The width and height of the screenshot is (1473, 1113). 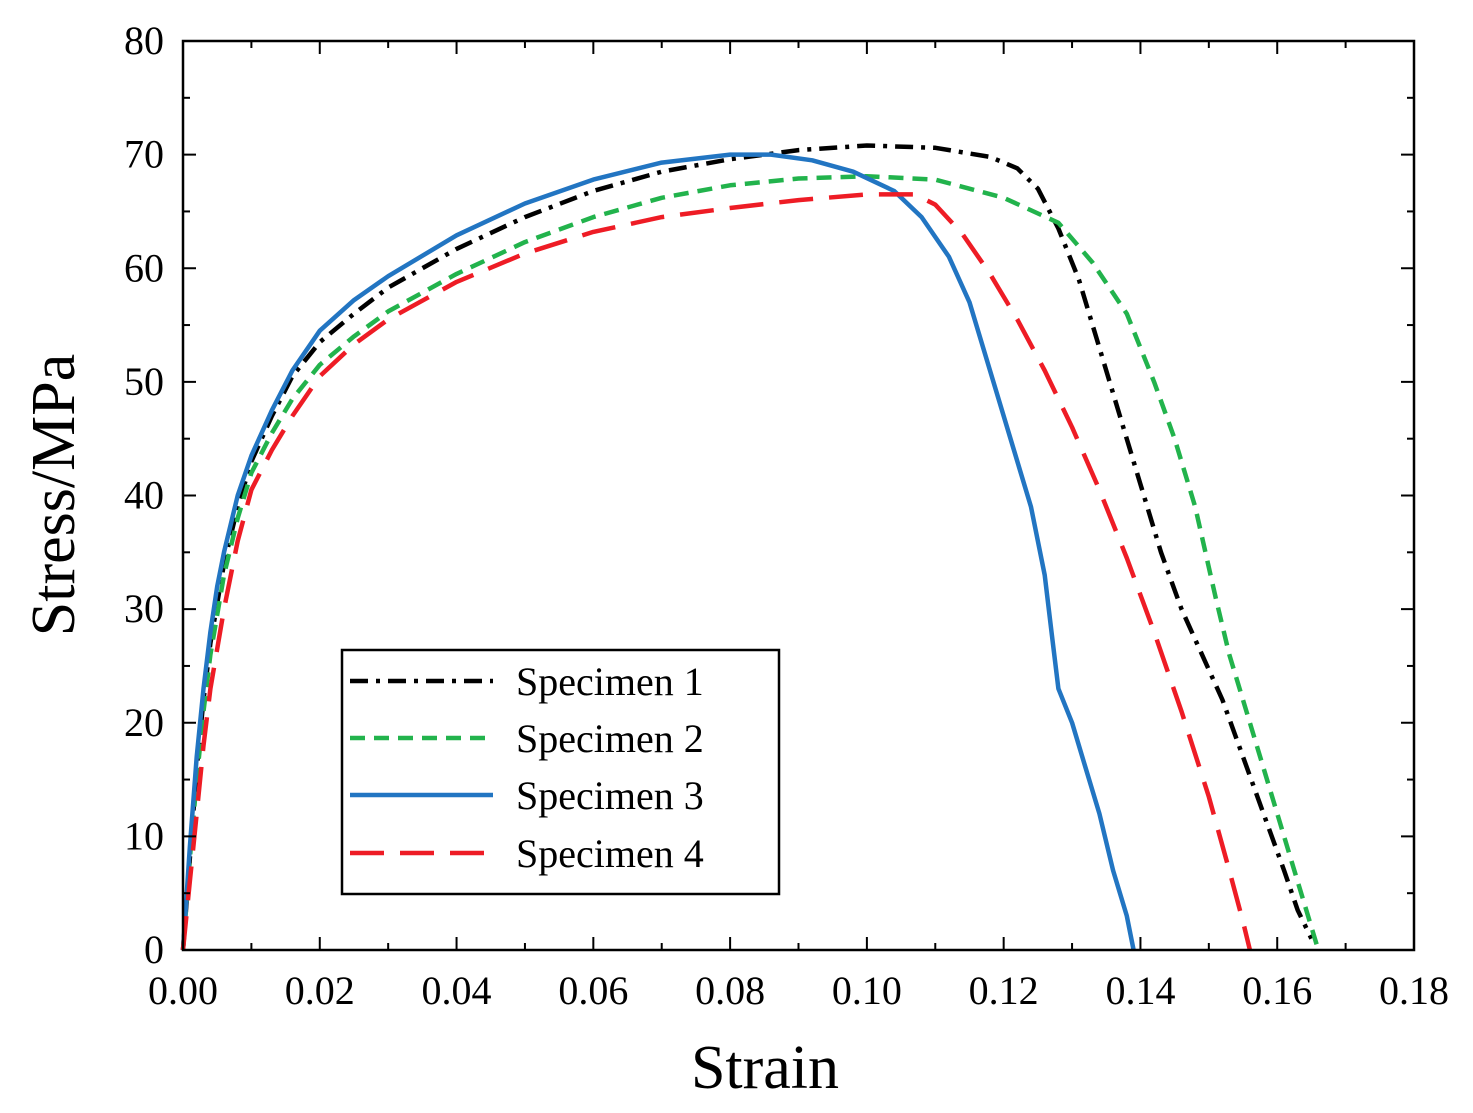 What do you see at coordinates (144, 267) in the screenshot?
I see `y-tick-label: 60` at bounding box center [144, 267].